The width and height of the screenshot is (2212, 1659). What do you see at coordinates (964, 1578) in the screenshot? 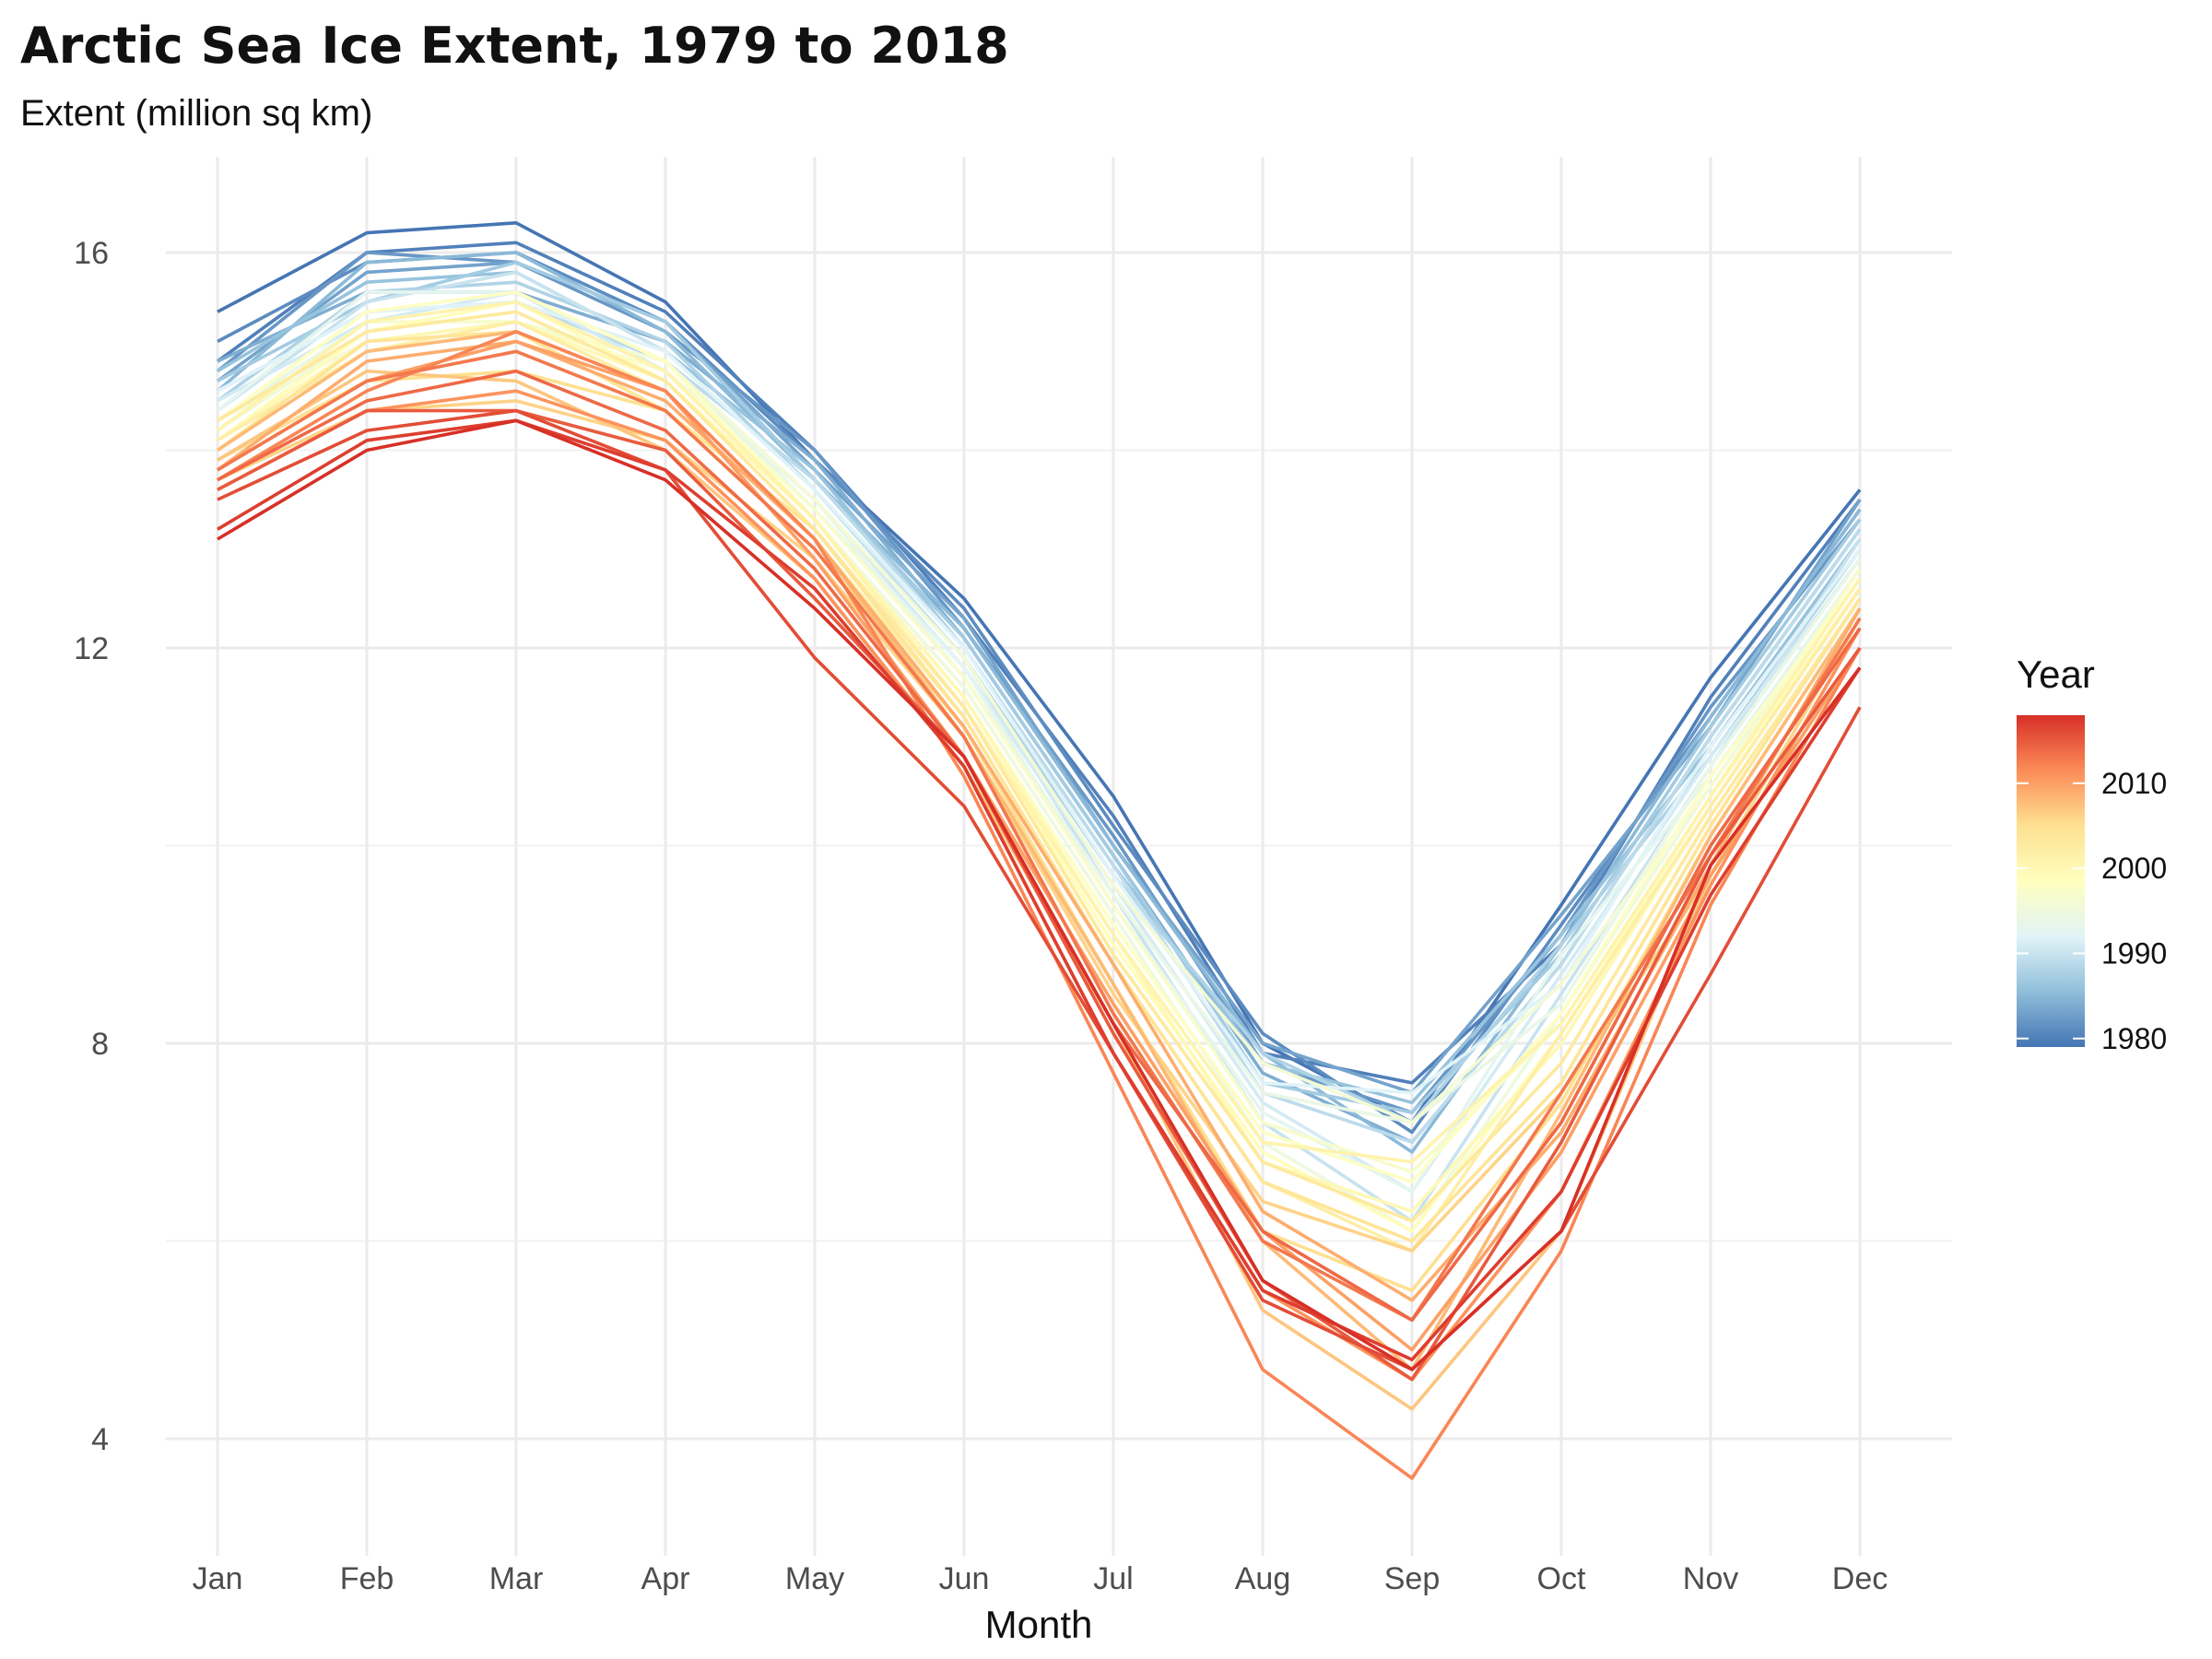
I see `x-tick-label: Jun` at bounding box center [964, 1578].